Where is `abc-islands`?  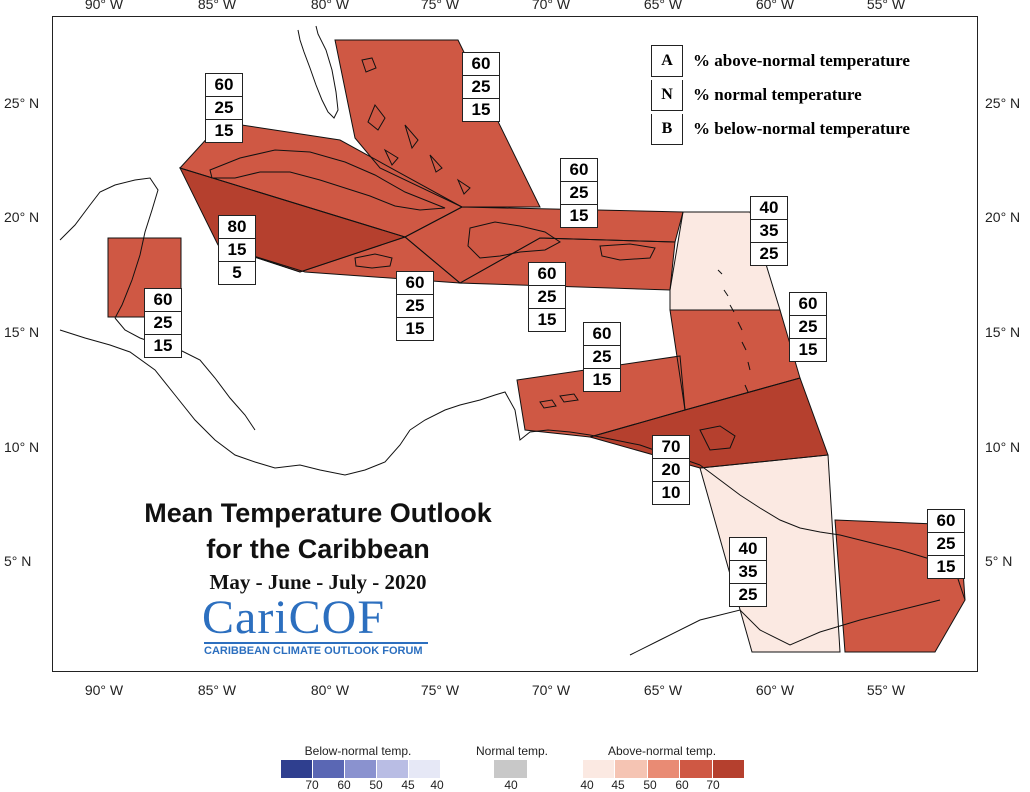
abc-islands is located at coordinates (559, 401).